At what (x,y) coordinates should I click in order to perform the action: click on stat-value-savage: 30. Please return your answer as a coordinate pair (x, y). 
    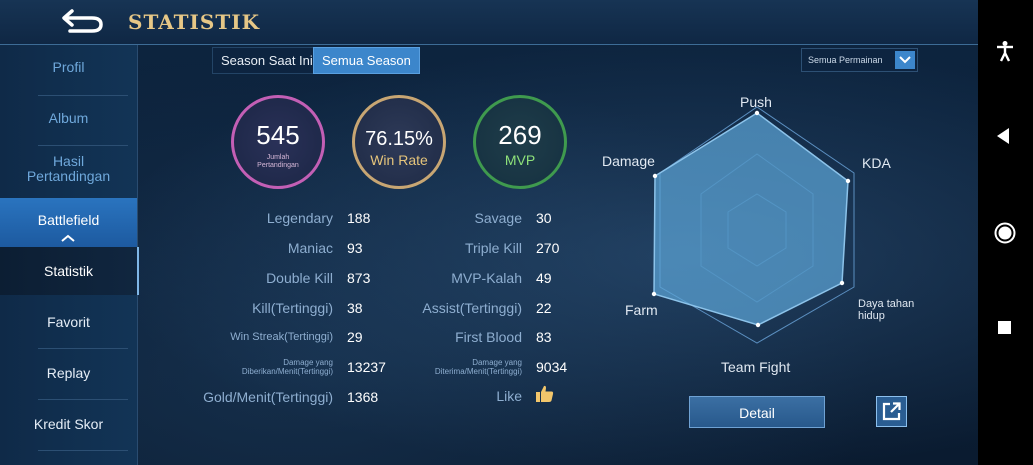
    Looking at the image, I should click on (544, 218).